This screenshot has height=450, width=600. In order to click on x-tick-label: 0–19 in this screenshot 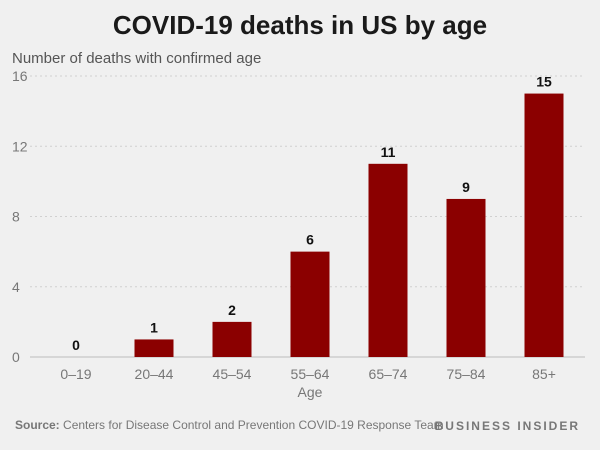, I will do `click(75, 374)`.